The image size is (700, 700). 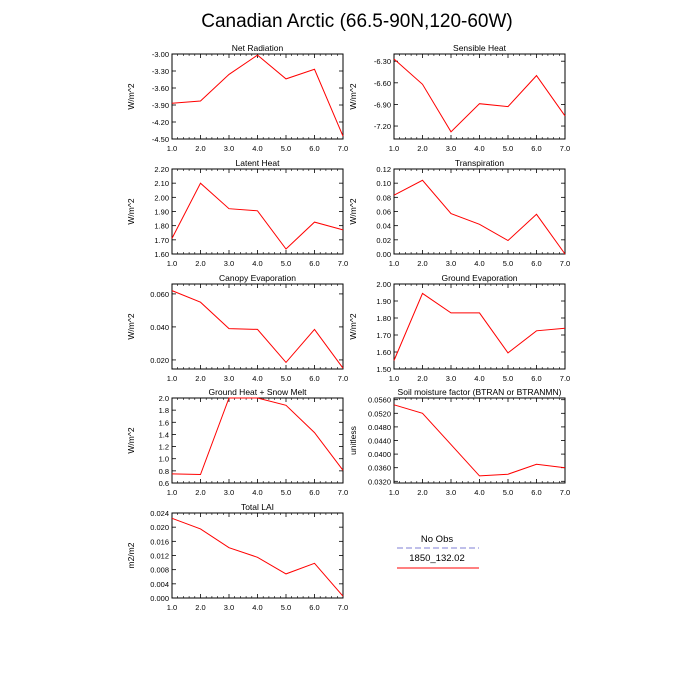 What do you see at coordinates (164, 483) in the screenshot?
I see `y-tick-label: 0.6` at bounding box center [164, 483].